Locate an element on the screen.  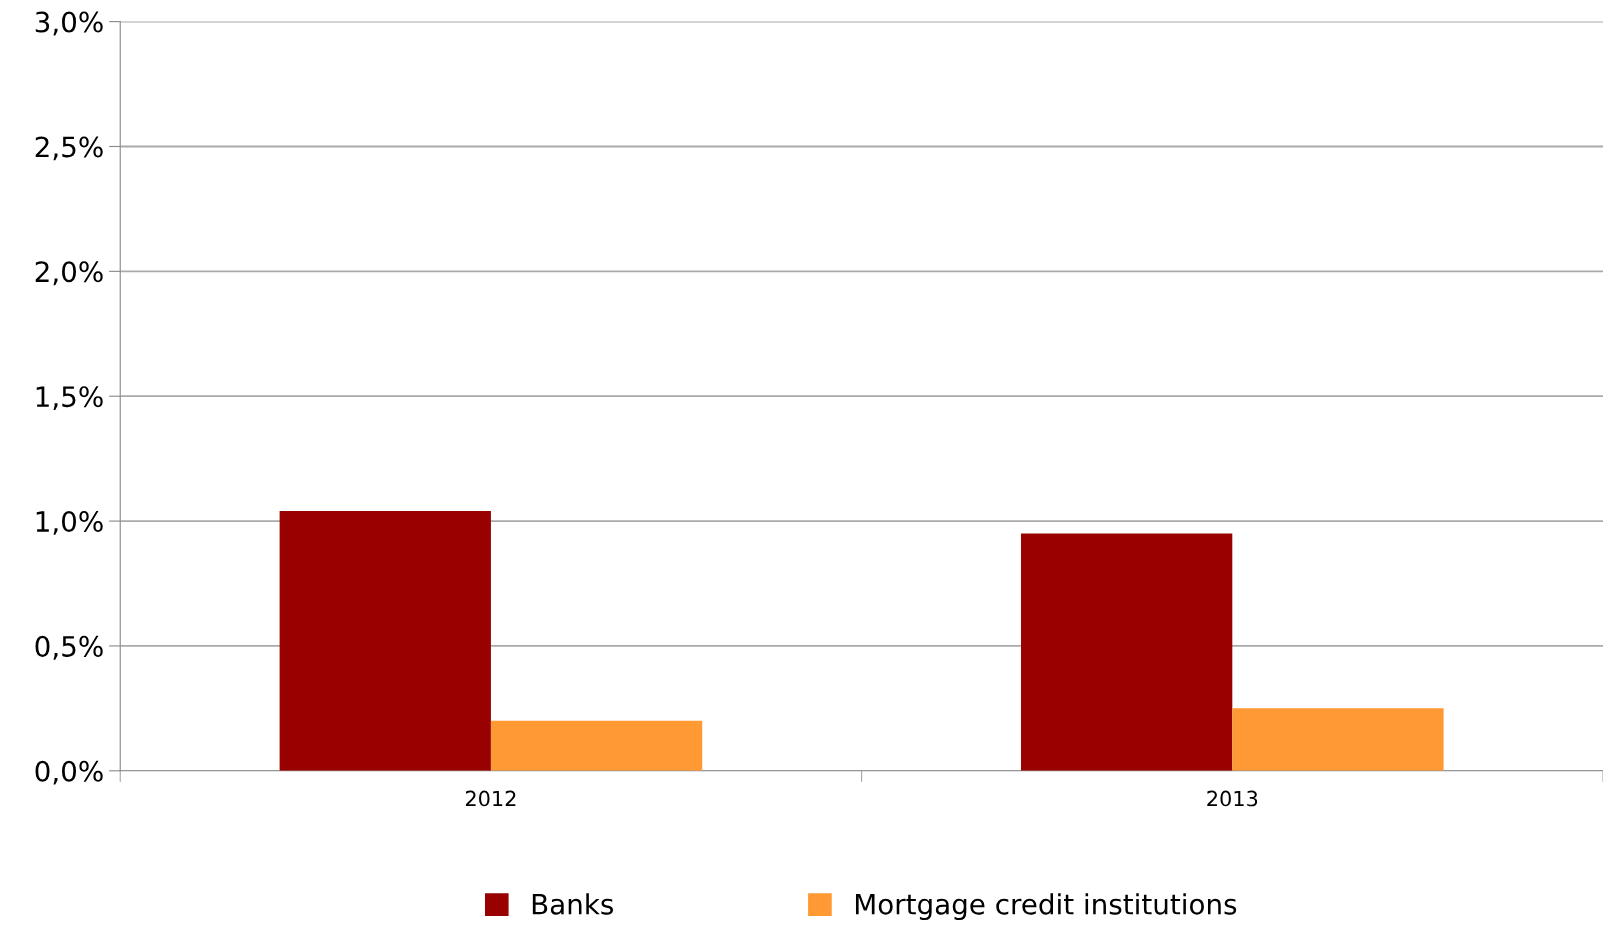
y-tick-label: 2,0% is located at coordinates (69, 273).